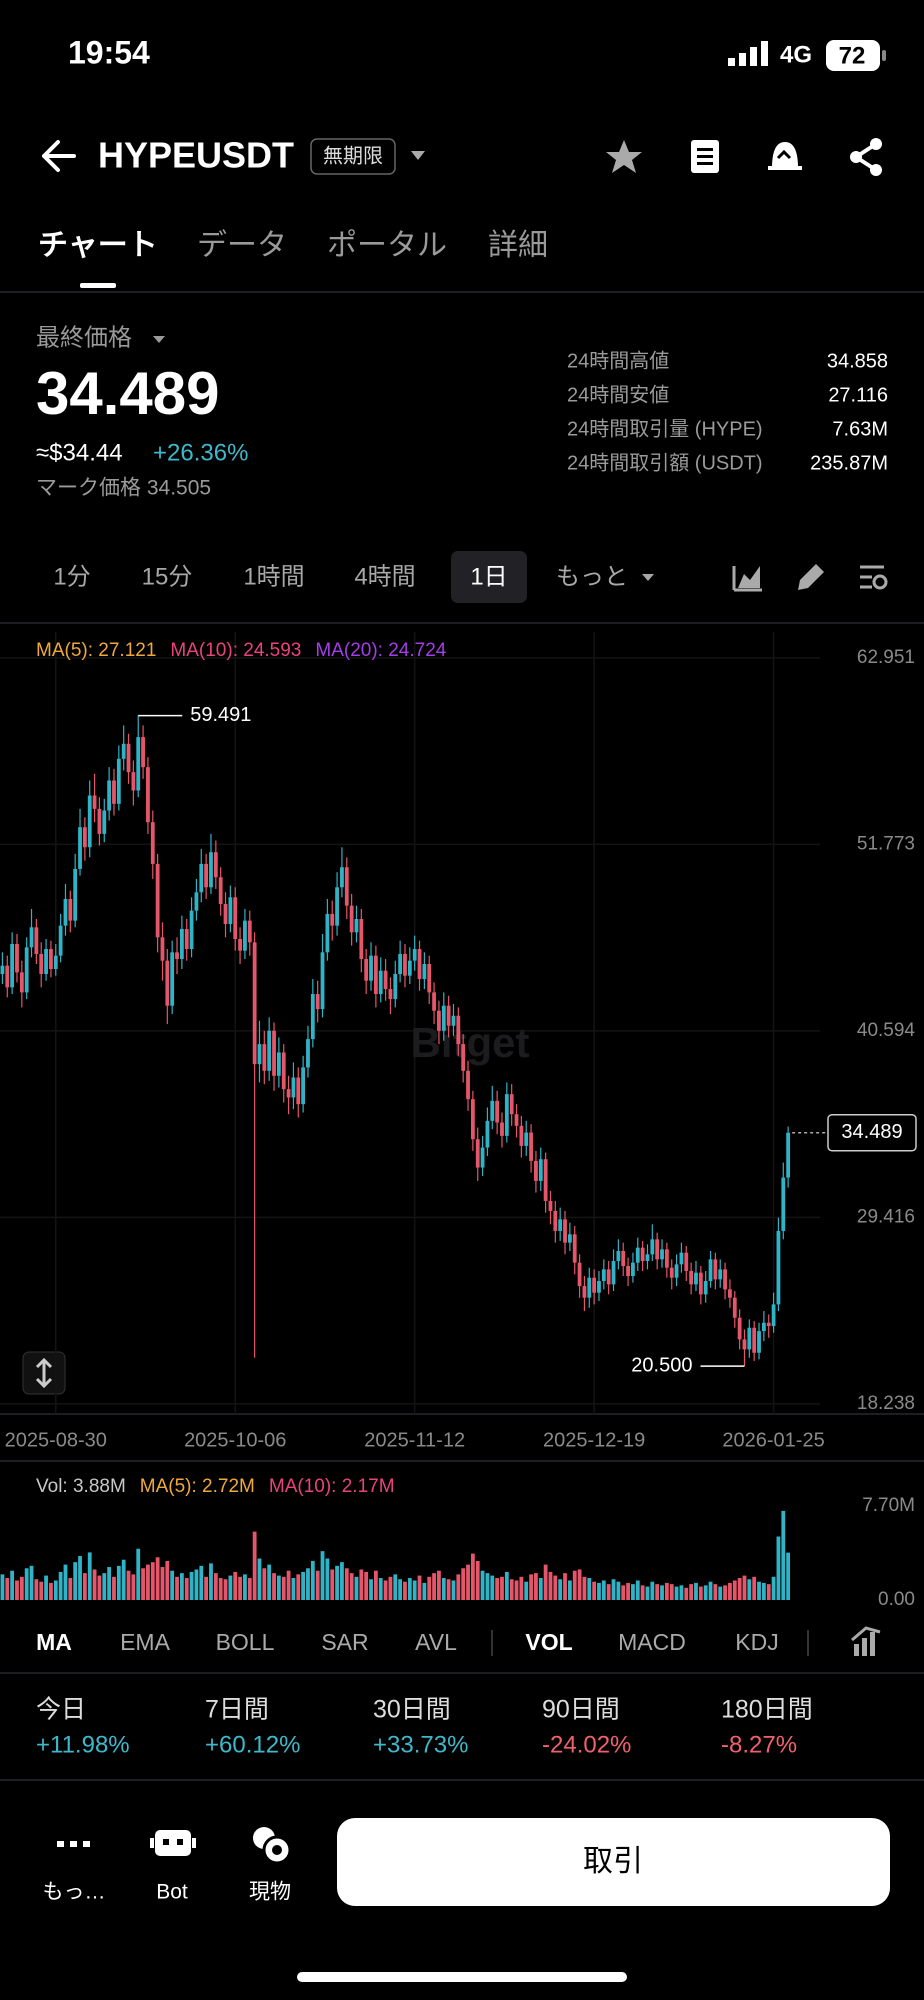 This screenshot has width=924, height=2000. What do you see at coordinates (273, 576) in the screenshot?
I see `interval: 1時間` at bounding box center [273, 576].